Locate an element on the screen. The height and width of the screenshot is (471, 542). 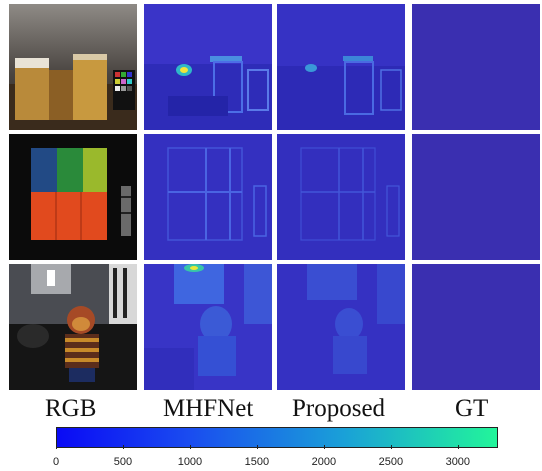
row3-mhfnet-error-map is located at coordinates (208, 327).